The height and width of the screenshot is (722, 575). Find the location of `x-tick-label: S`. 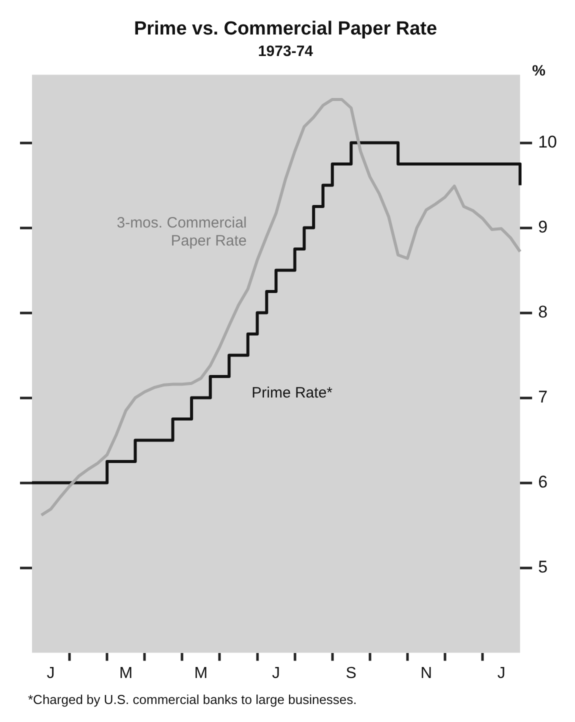

x-tick-label: S is located at coordinates (351, 673).